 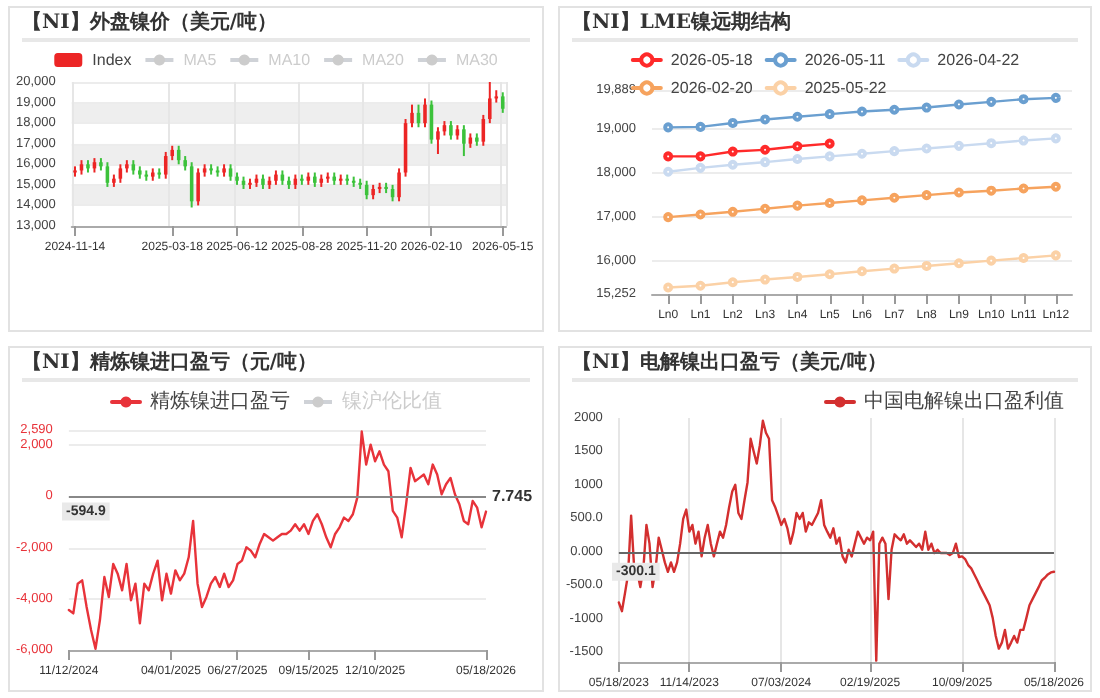 I want to click on legend-label: 2026-05-11, so click(x=845, y=60).